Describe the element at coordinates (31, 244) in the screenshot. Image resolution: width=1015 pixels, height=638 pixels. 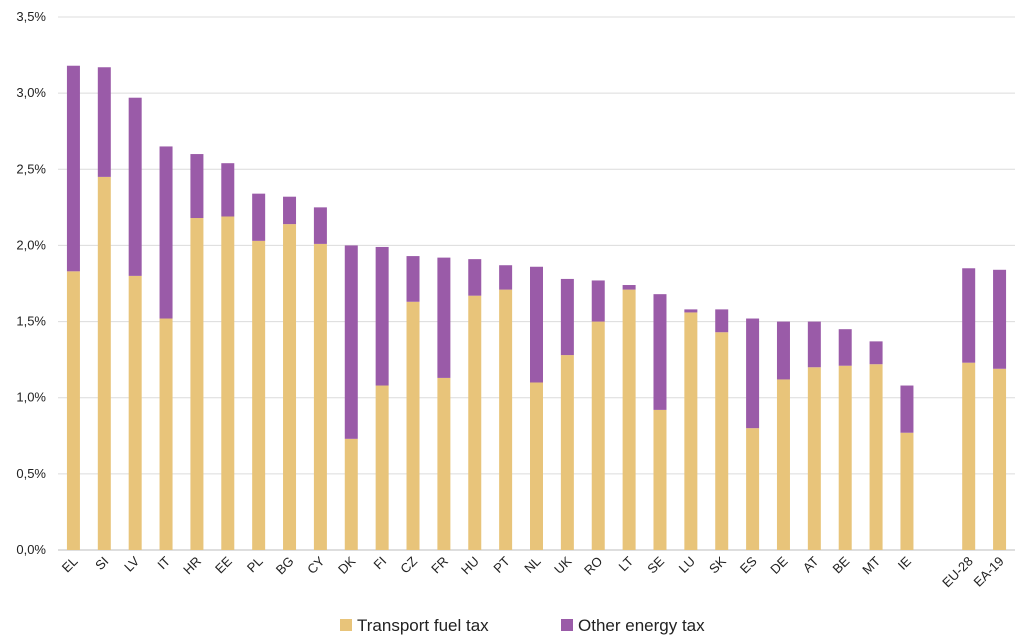
I see `y-tick-label: 2,0%` at that location.